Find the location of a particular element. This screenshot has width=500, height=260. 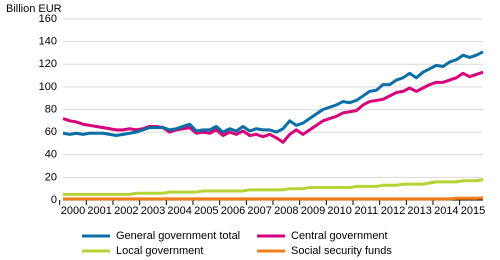

y-tick-label: 140 is located at coordinates (48, 42).